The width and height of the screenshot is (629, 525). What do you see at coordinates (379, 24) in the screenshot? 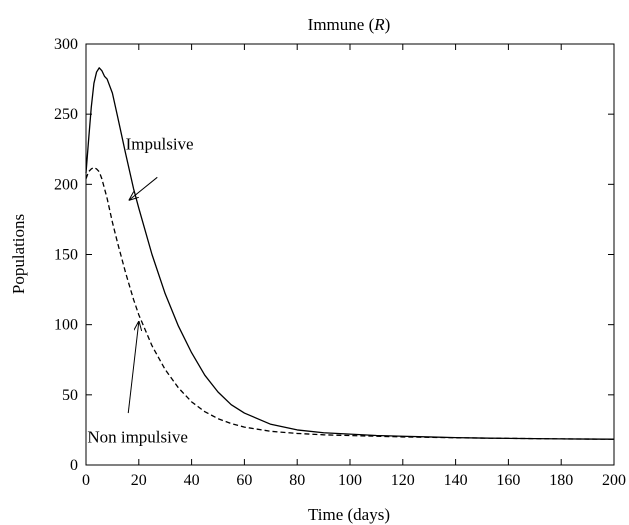
I see `title-var: R` at bounding box center [379, 24].